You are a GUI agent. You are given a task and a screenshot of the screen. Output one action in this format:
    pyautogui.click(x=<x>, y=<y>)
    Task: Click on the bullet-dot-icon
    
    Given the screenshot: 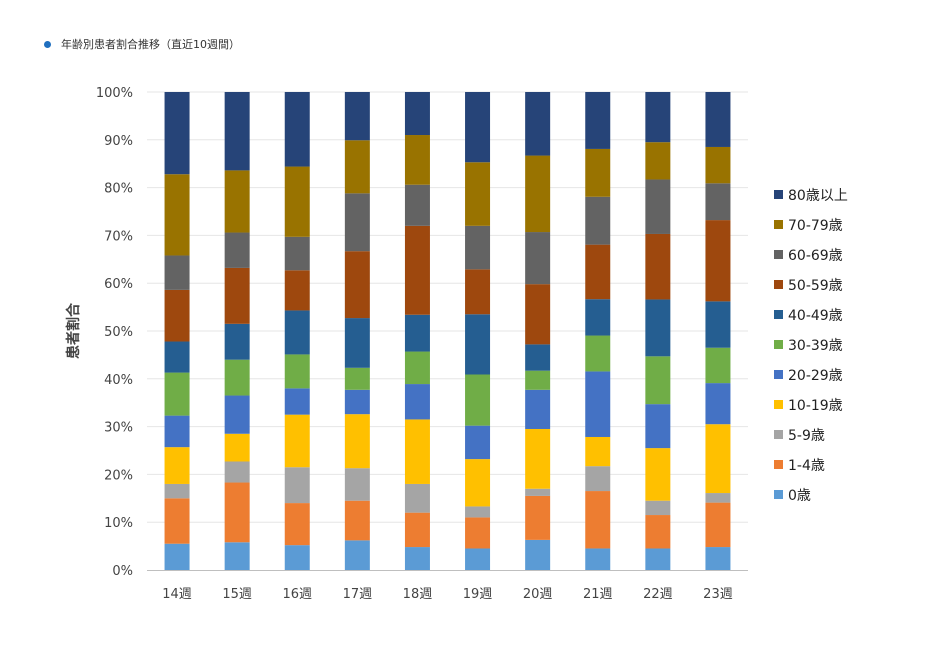 What is the action you would take?
    pyautogui.click(x=47, y=44)
    